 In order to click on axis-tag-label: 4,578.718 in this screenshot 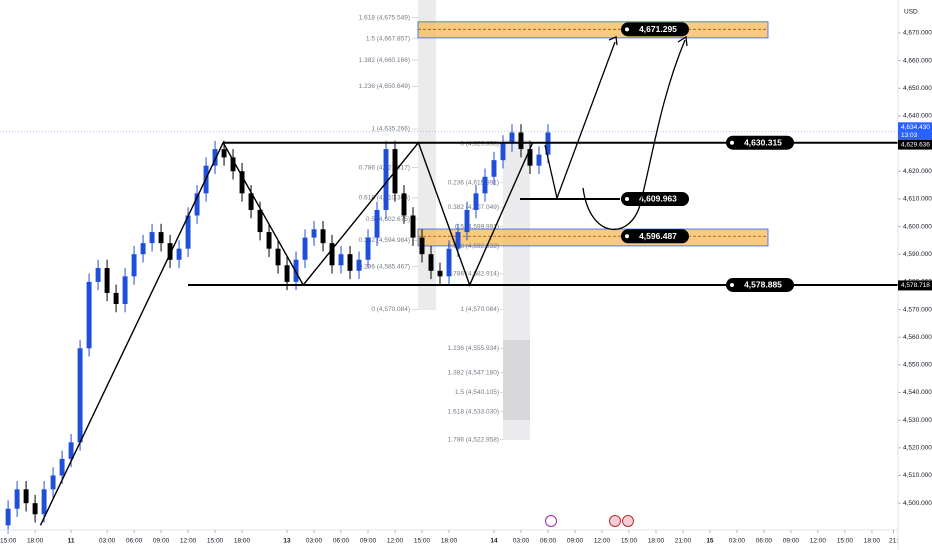, I will do `click(915, 285)`.